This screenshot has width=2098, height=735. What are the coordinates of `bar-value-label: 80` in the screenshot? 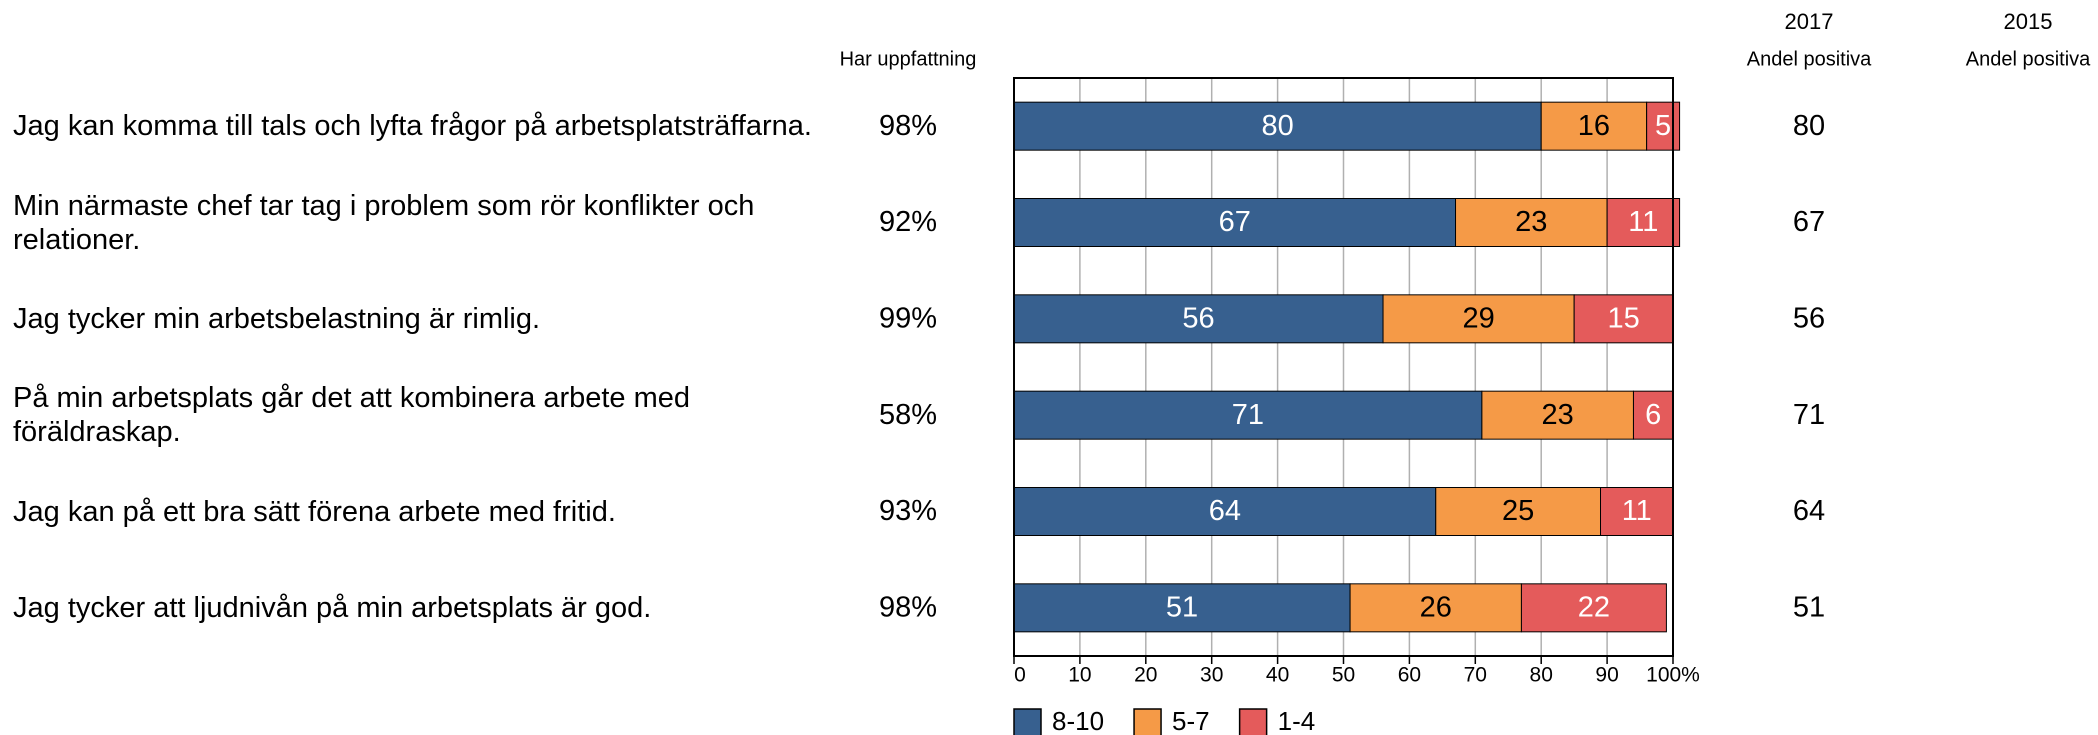 It's located at (1277, 126).